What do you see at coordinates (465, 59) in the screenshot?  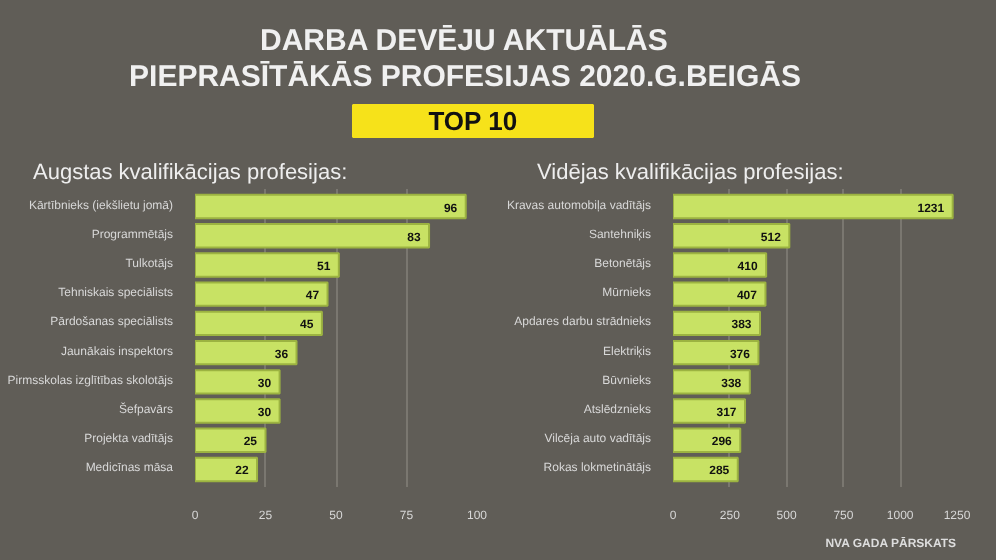 I see `chart-title: DARBA DEVĒJU AKTUĀLĀS PIEPRASĪTĀKĀS PROFESIJAS 2020.G.BEIGĀS` at bounding box center [465, 59].